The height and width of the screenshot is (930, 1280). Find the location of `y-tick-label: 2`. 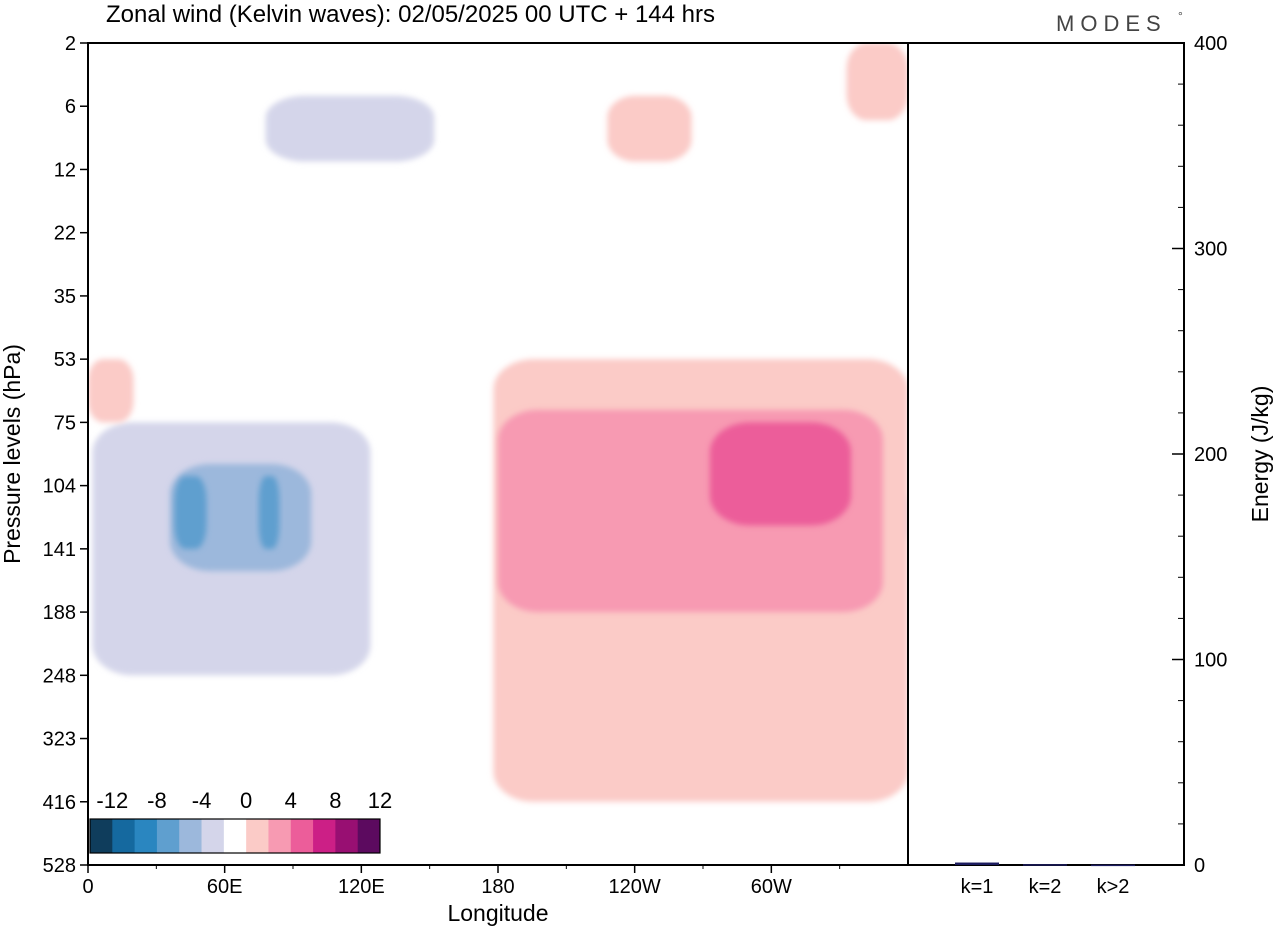

y-tick-label: 2 is located at coordinates (70, 44).